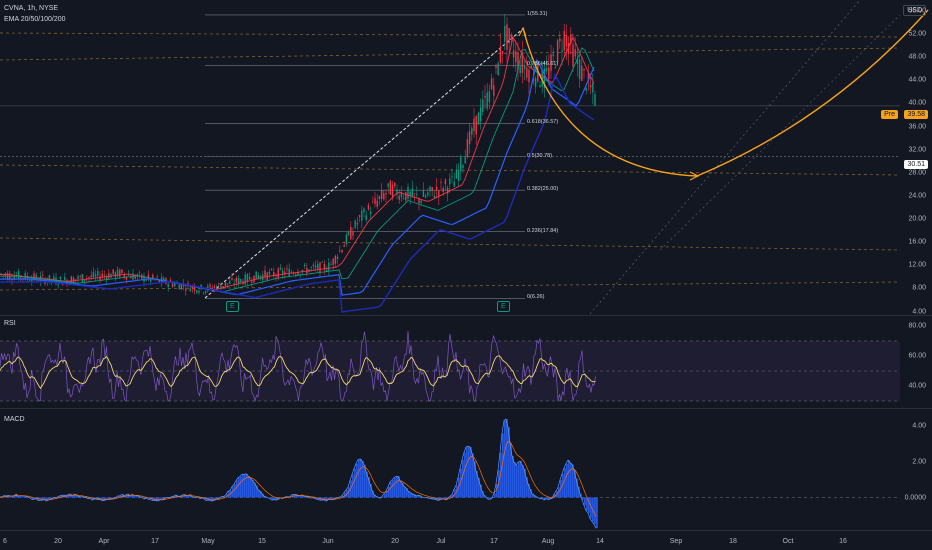 The width and height of the screenshot is (932, 550). What do you see at coordinates (917, 127) in the screenshot?
I see `price-tick-label: 36.00` at bounding box center [917, 127].